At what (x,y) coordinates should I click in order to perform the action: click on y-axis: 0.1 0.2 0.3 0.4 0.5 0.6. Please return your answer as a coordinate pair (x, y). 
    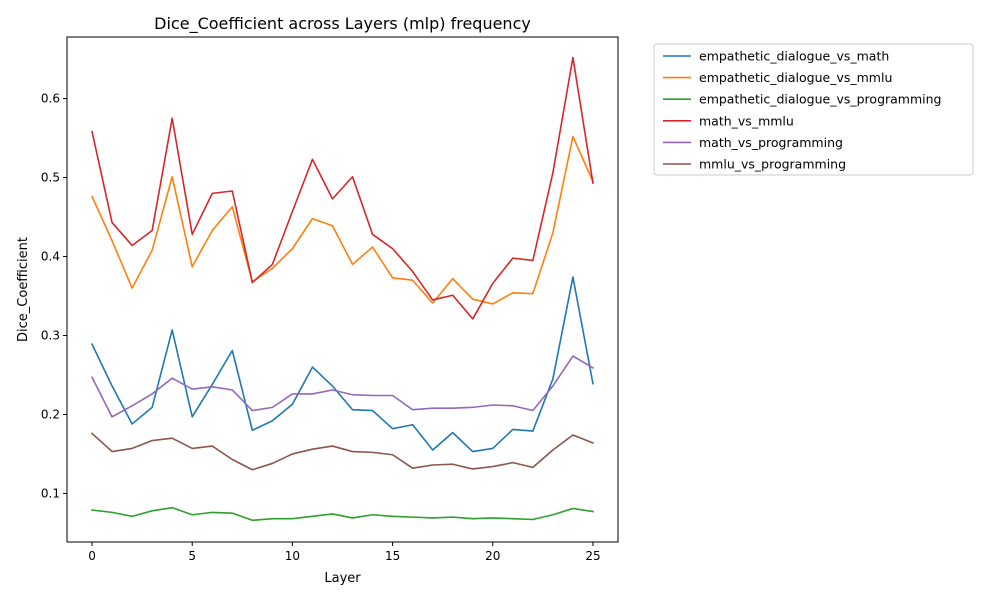
    Looking at the image, I should click on (54, 296).